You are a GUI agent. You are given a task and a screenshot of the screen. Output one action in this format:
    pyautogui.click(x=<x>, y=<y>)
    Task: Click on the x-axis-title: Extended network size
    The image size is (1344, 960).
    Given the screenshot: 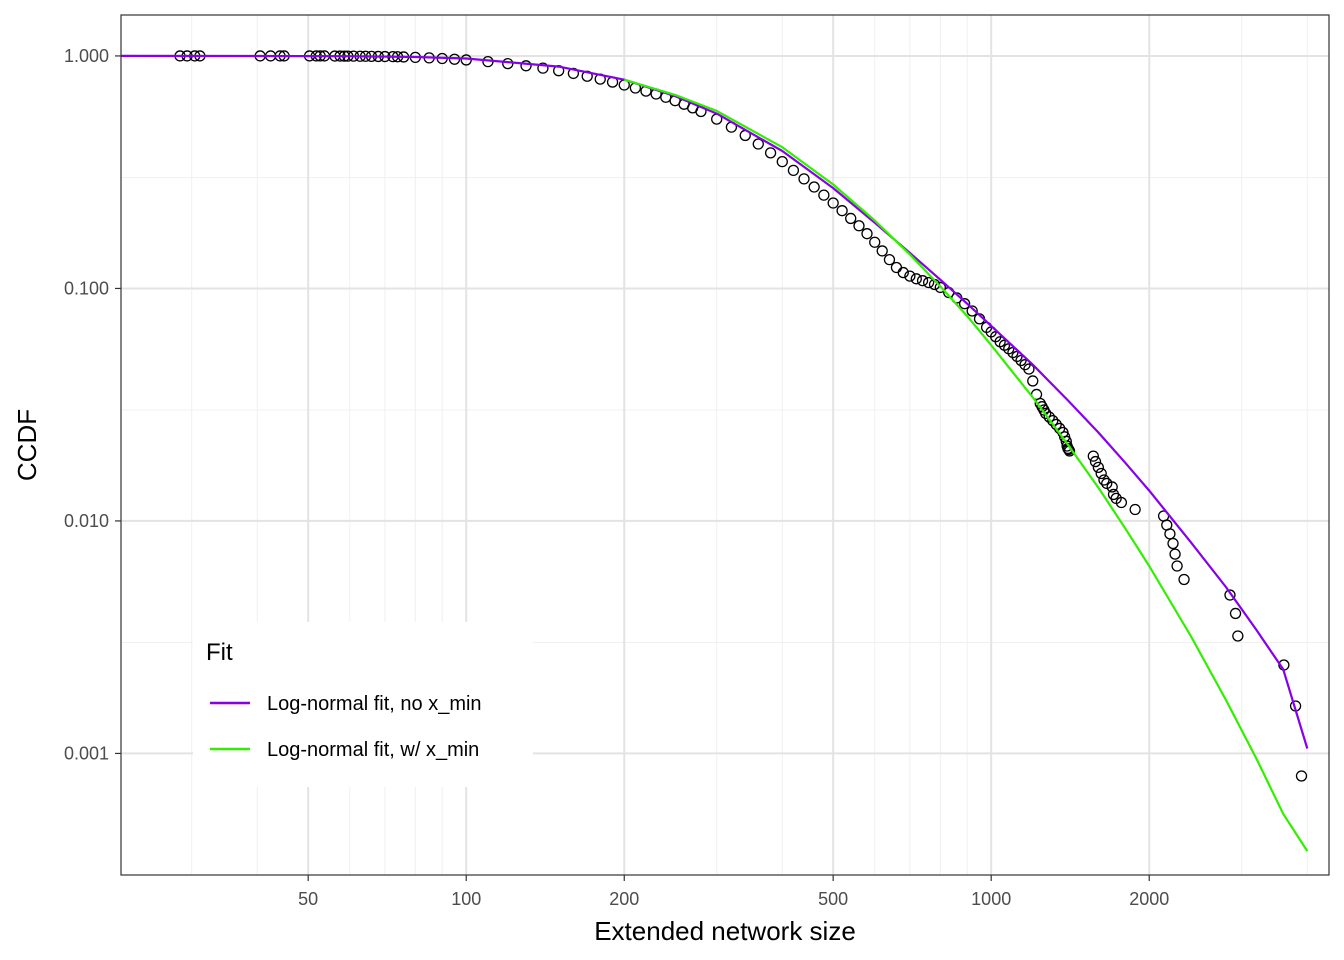 What is the action you would take?
    pyautogui.click(x=725, y=931)
    